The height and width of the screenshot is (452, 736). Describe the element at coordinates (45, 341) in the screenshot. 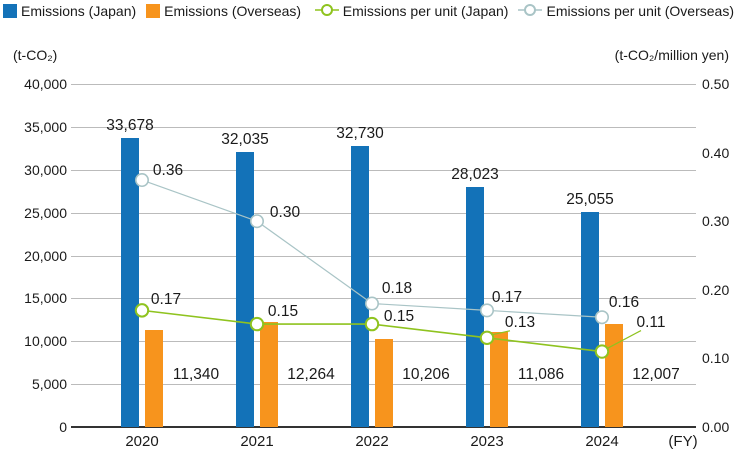

I see `left-axis-tick-label: 10,000` at that location.